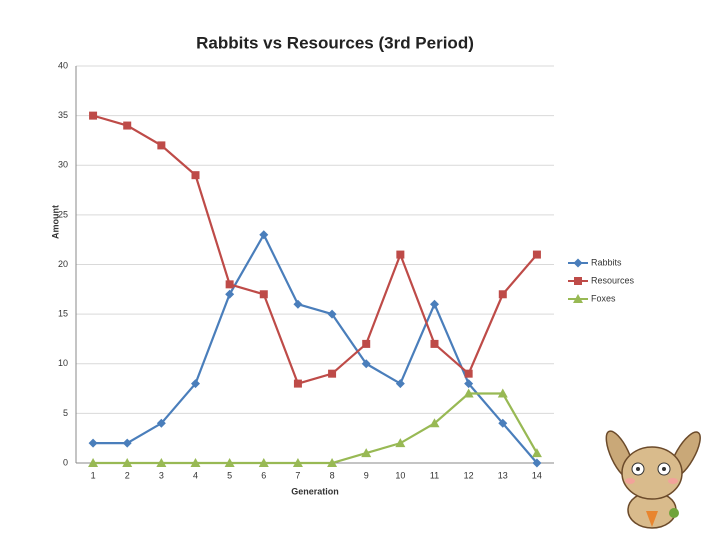 This screenshot has width=720, height=540. I want to click on series-line, so click(315, 428).